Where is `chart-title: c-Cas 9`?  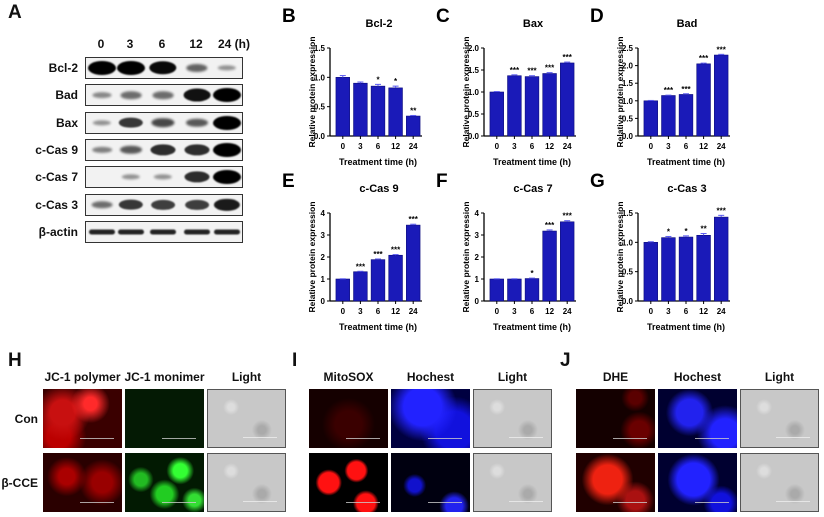 chart-title: c-Cas 9 is located at coordinates (378, 189).